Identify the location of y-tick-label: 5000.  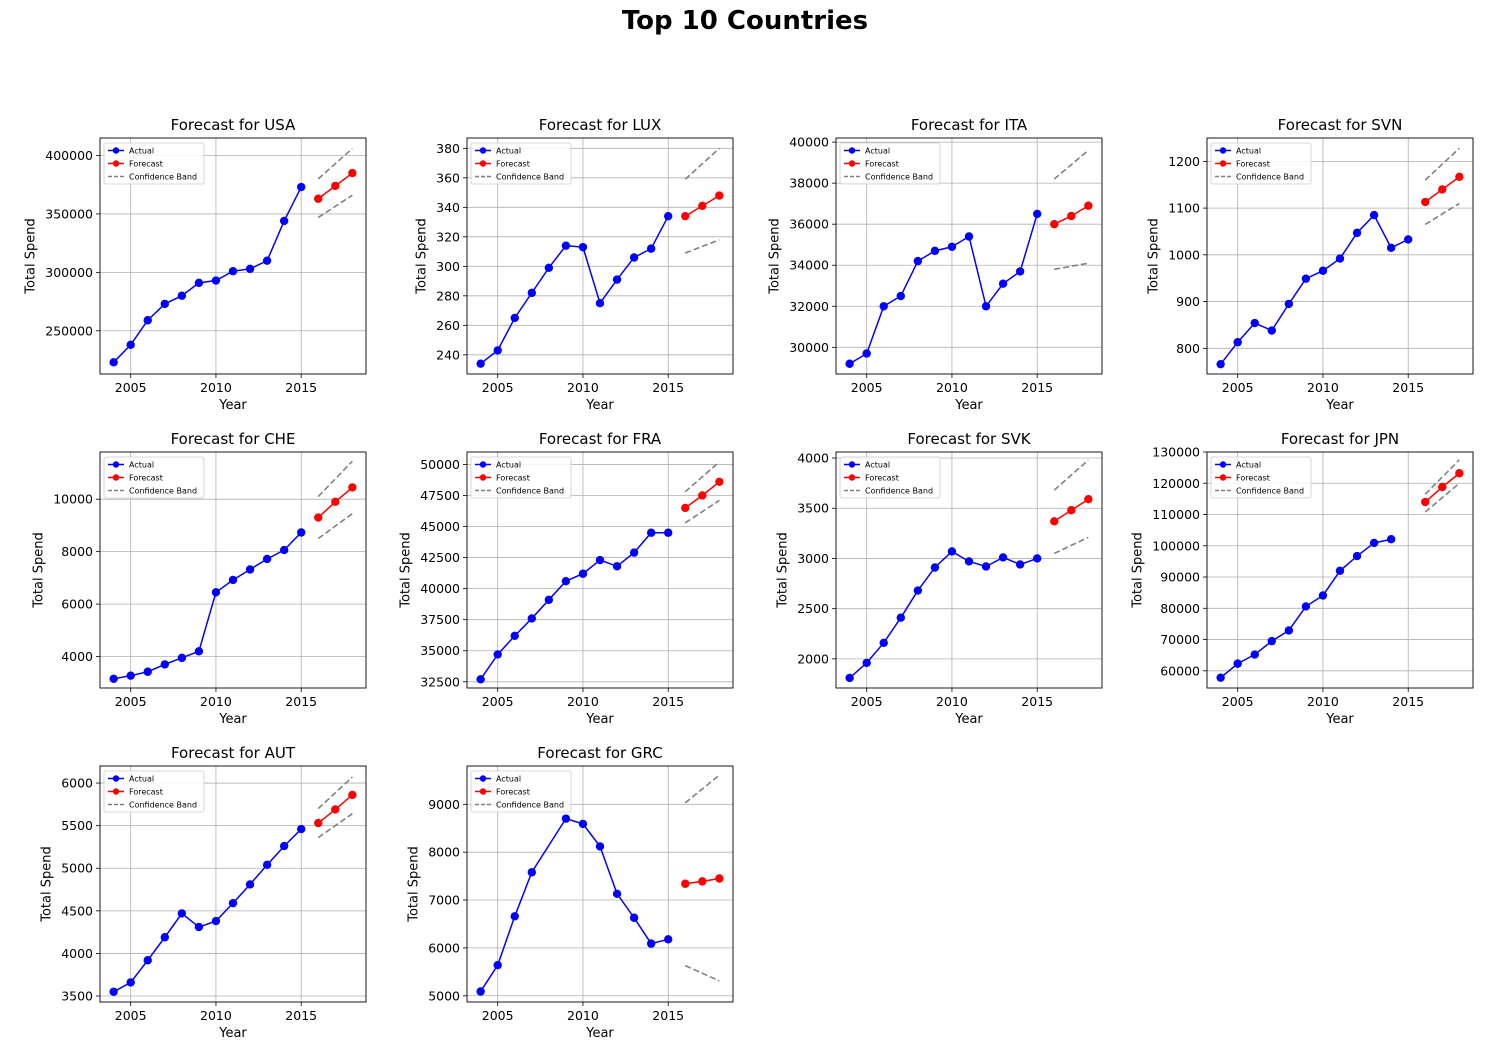
(444, 995).